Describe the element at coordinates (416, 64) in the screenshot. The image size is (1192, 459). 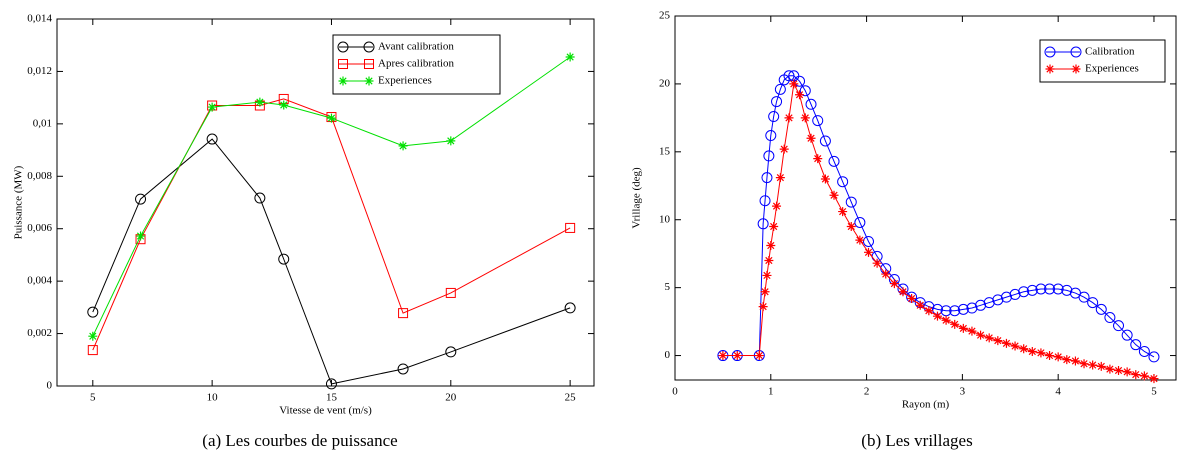
I see `legend-label: Apres calibration` at that location.